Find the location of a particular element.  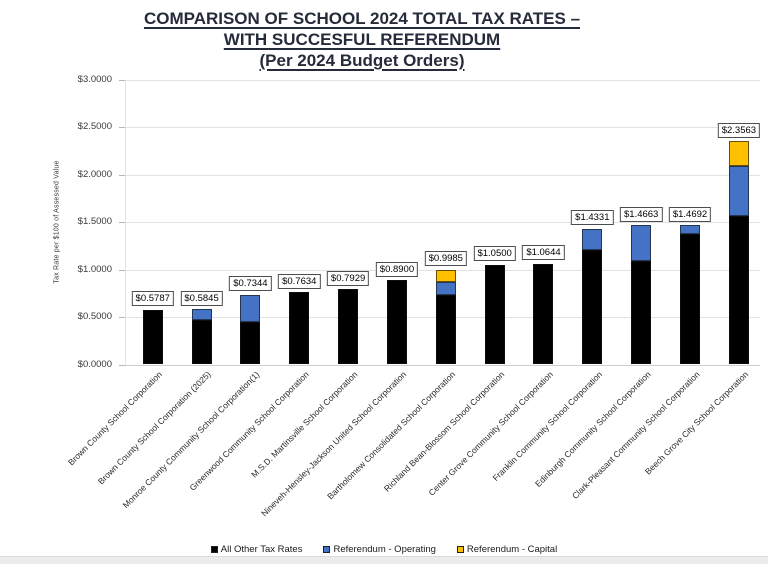

y-tick-label: $1.0000 is located at coordinates (94, 269).